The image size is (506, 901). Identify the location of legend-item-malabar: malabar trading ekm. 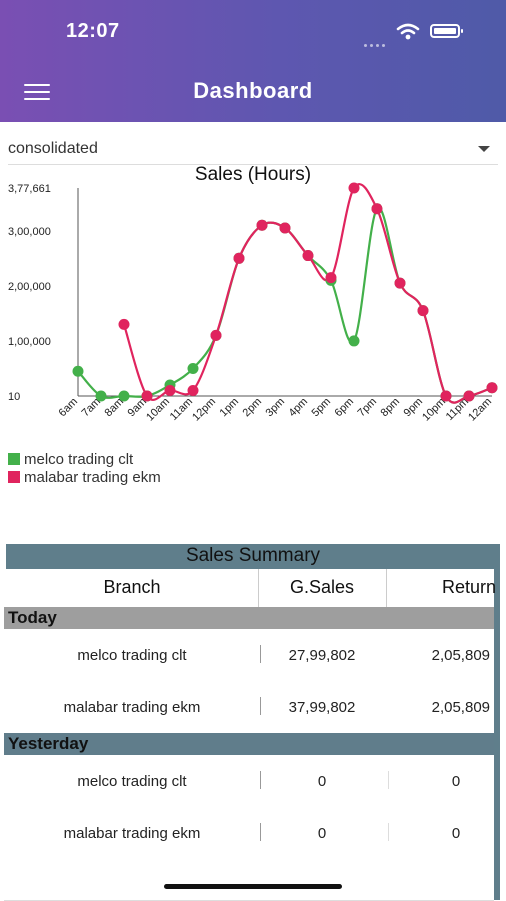
(84, 477).